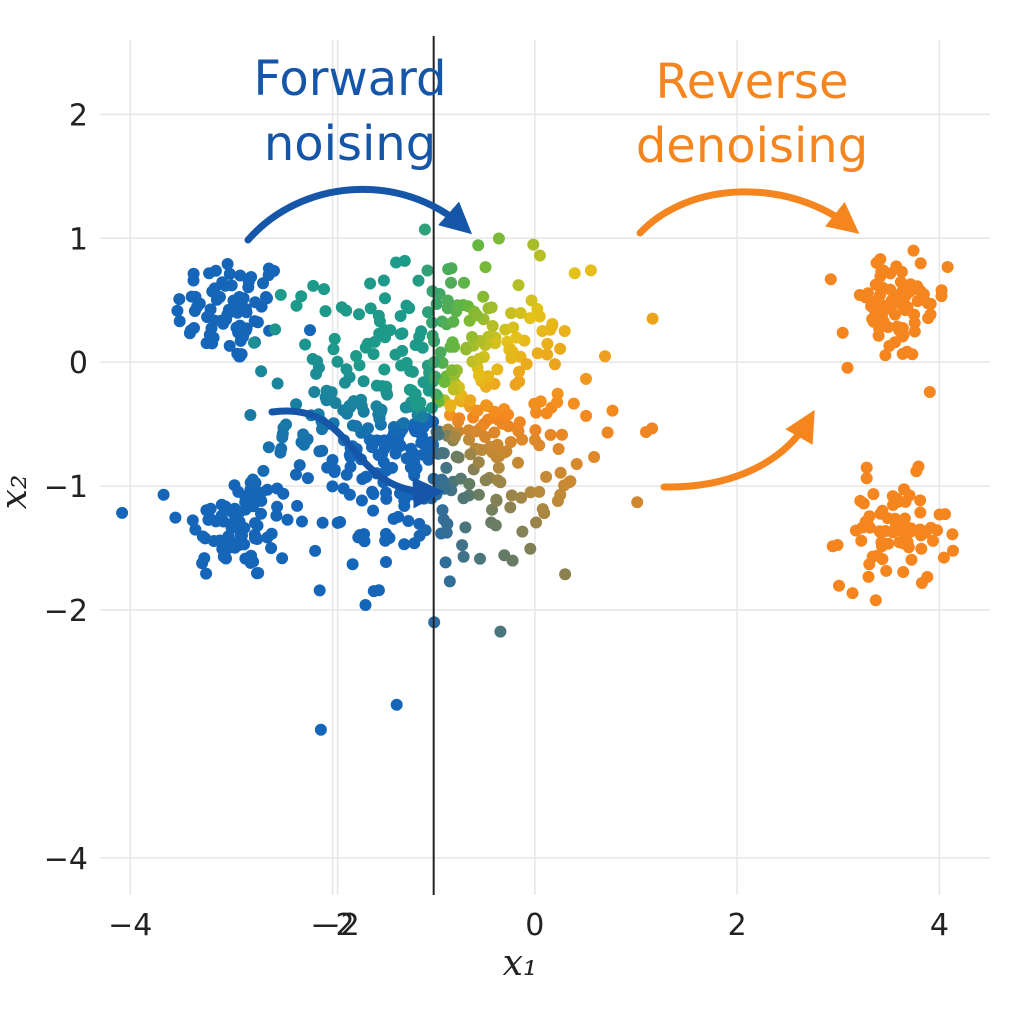  I want to click on forward-annotation-line2: noising, so click(350, 144).